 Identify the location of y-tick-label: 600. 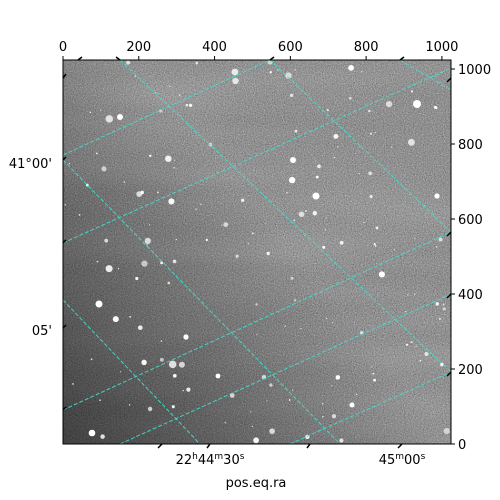
(470, 220).